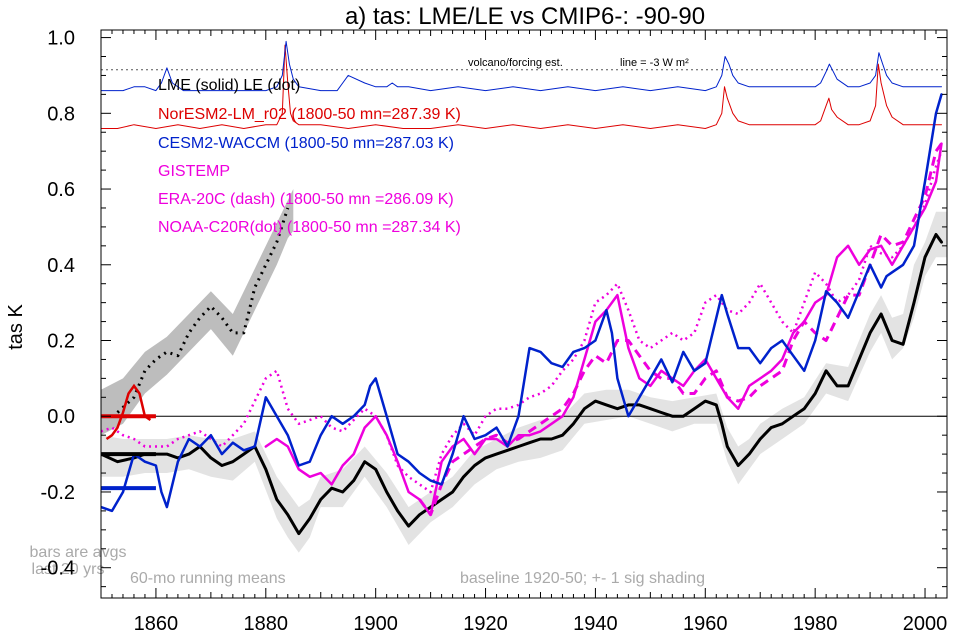  What do you see at coordinates (306, 143) in the screenshot?
I see `legend-entry-cesm2-waccm: CESM2-WACCM (1800-50 mn=287.03 K)` at bounding box center [306, 143].